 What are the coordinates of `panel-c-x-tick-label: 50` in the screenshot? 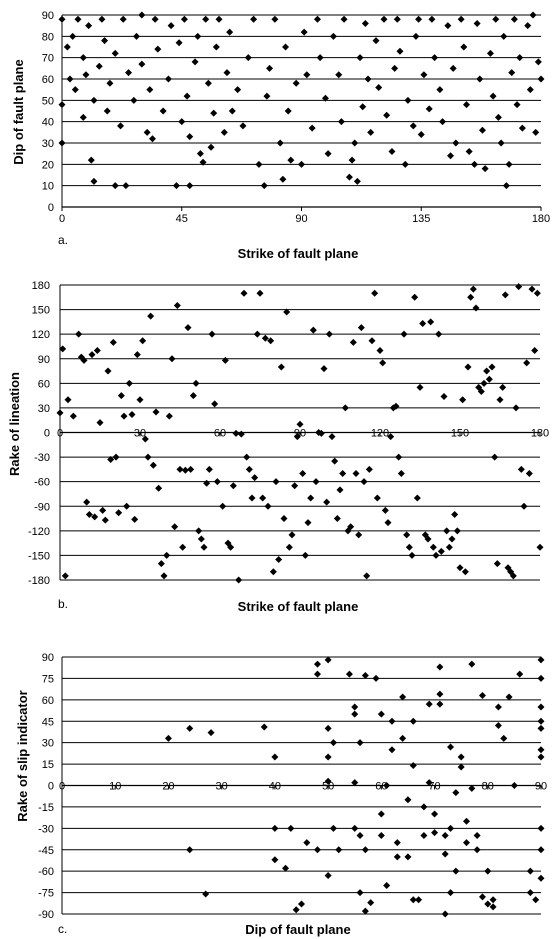 It's located at (328, 787).